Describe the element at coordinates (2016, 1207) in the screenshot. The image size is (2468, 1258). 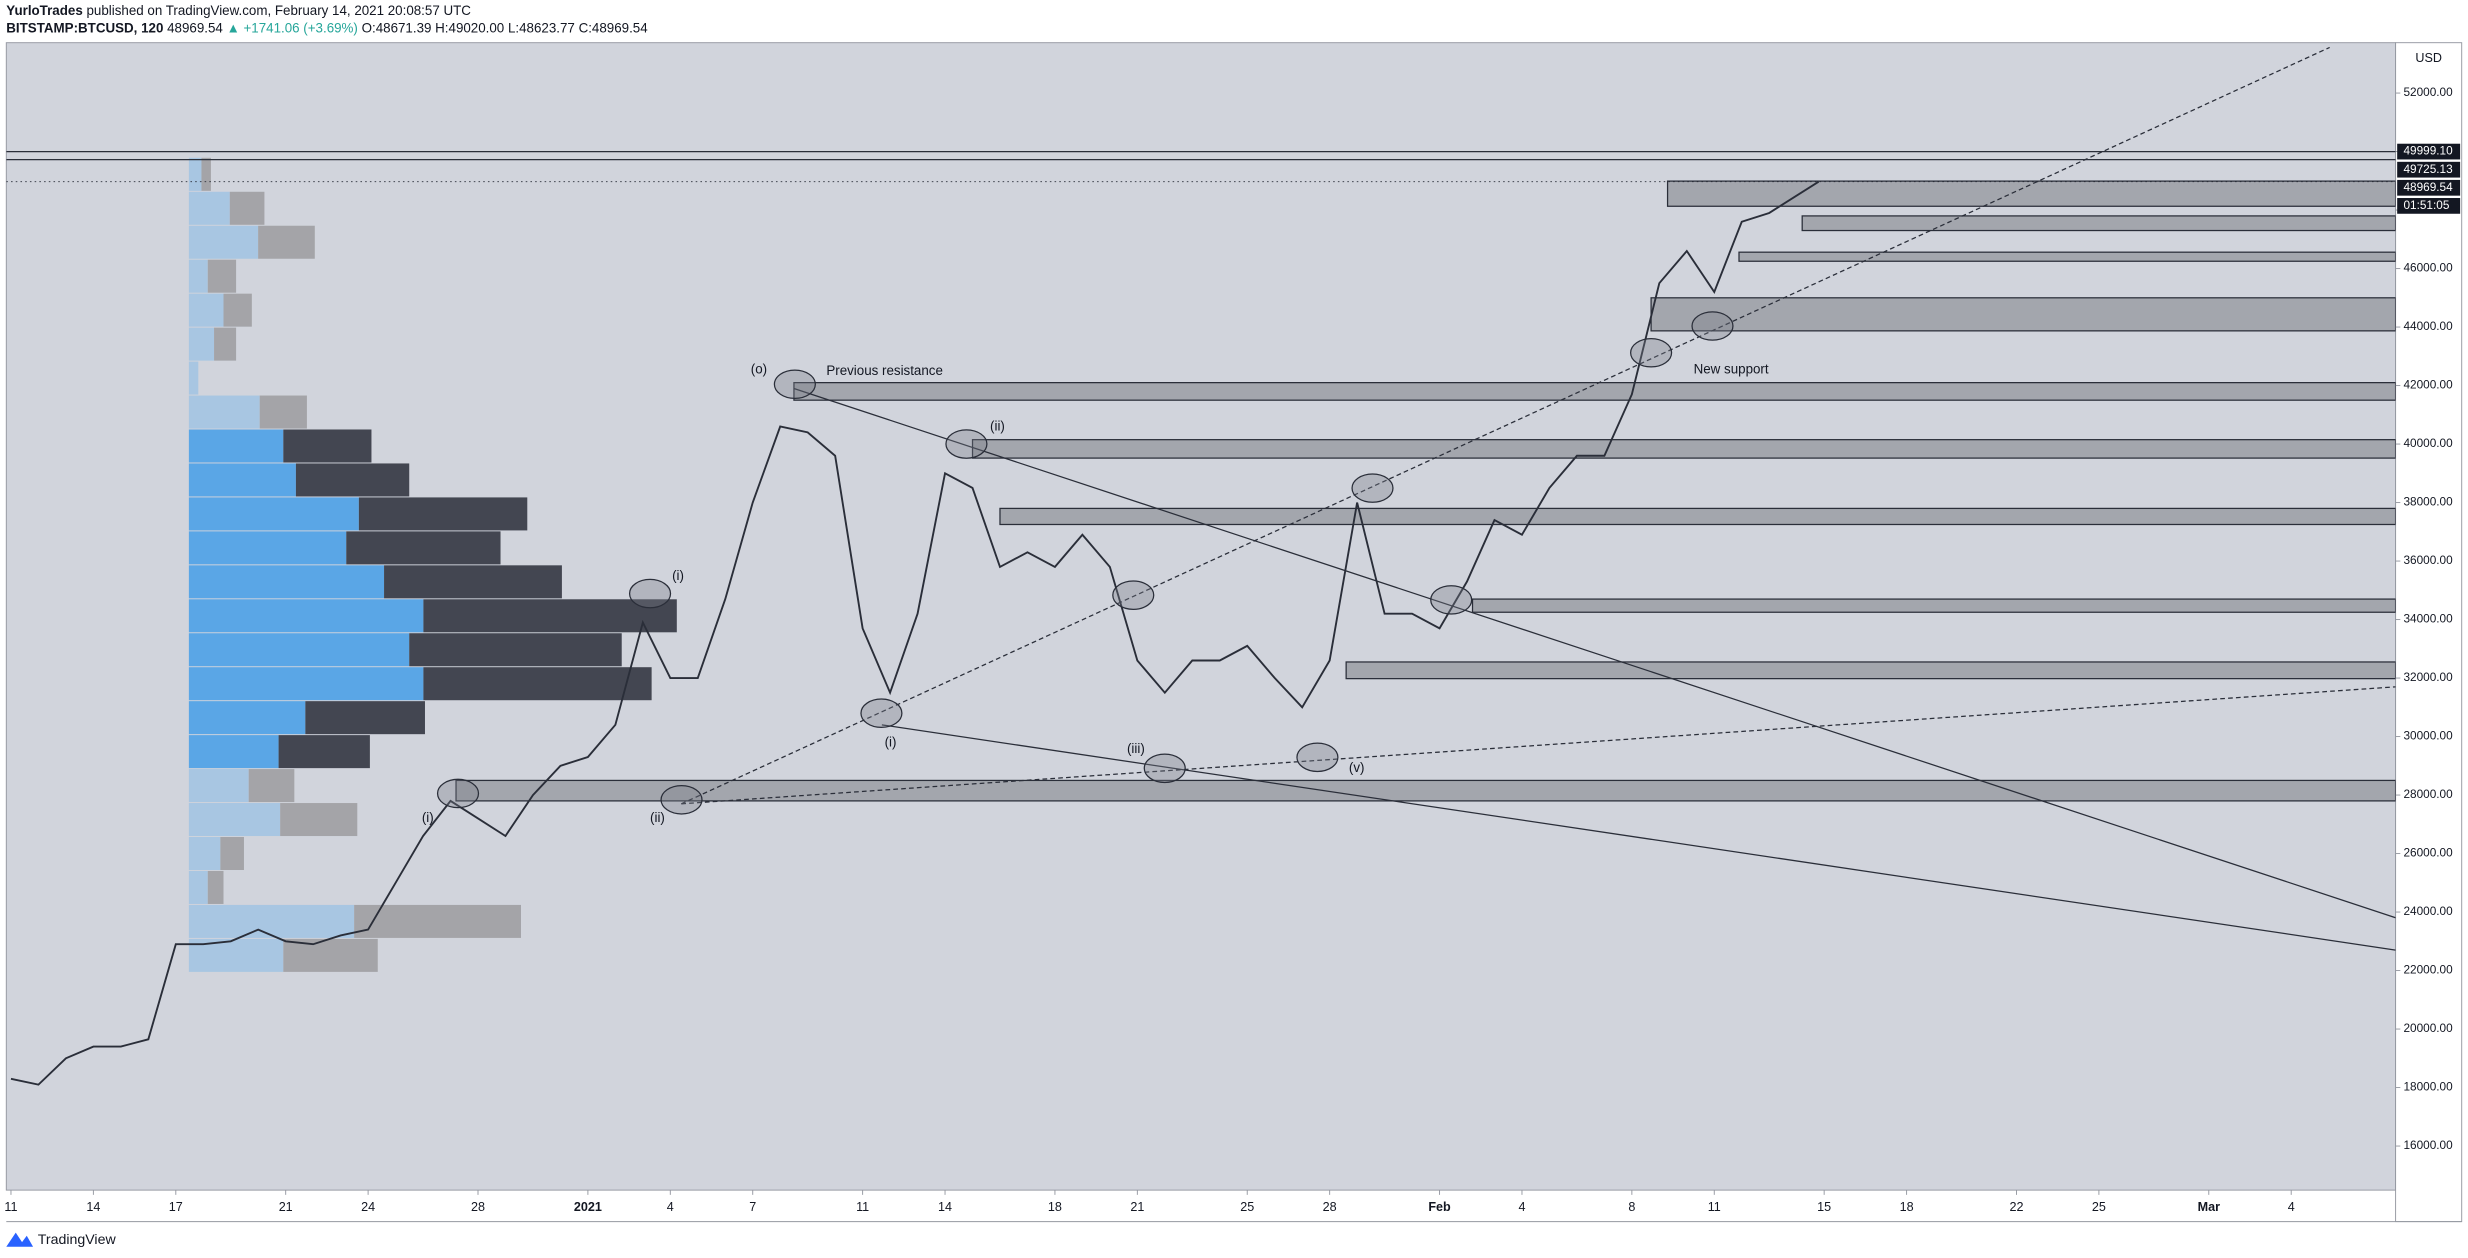
I see `x-tick-label: 22` at that location.